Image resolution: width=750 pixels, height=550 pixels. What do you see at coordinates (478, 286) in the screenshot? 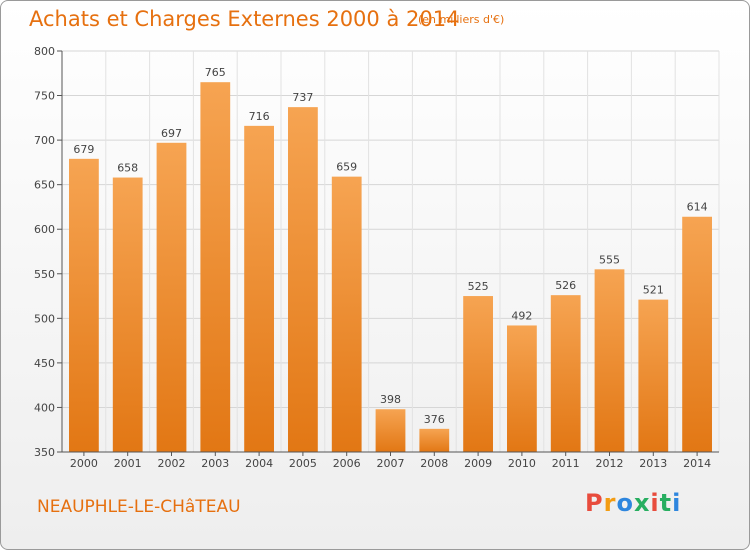
I see `data-label: 525` at bounding box center [478, 286].